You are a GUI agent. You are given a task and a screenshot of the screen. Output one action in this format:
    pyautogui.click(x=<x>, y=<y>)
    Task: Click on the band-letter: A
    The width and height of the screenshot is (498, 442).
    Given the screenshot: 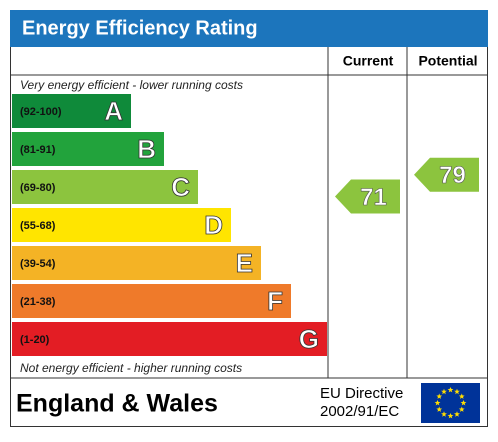 What is the action you would take?
    pyautogui.click(x=113, y=111)
    